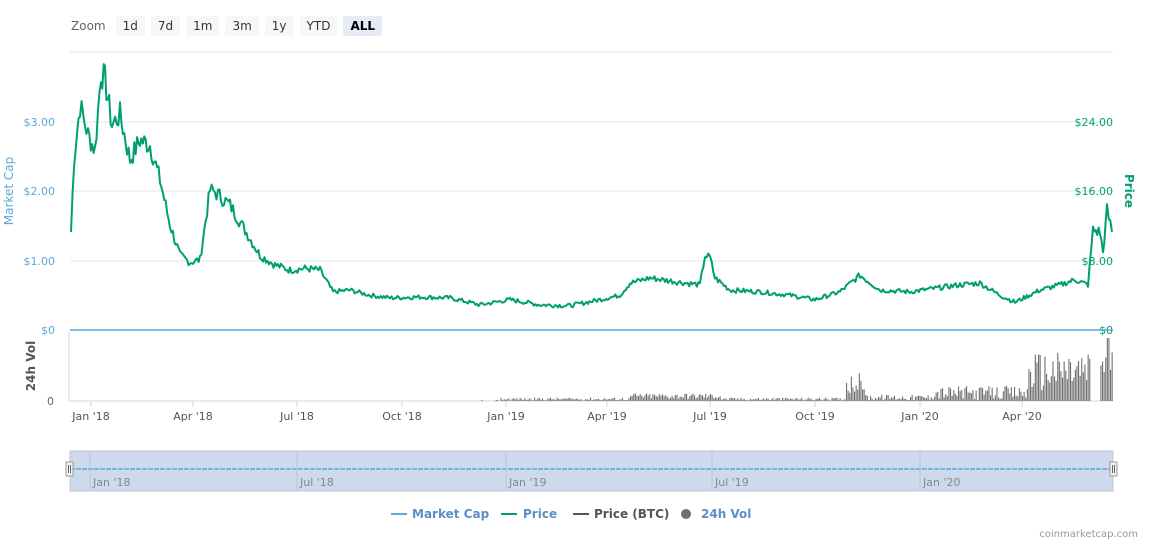  What do you see at coordinates (279, 26) in the screenshot?
I see `zoom-1y-button: 1y` at bounding box center [279, 26].